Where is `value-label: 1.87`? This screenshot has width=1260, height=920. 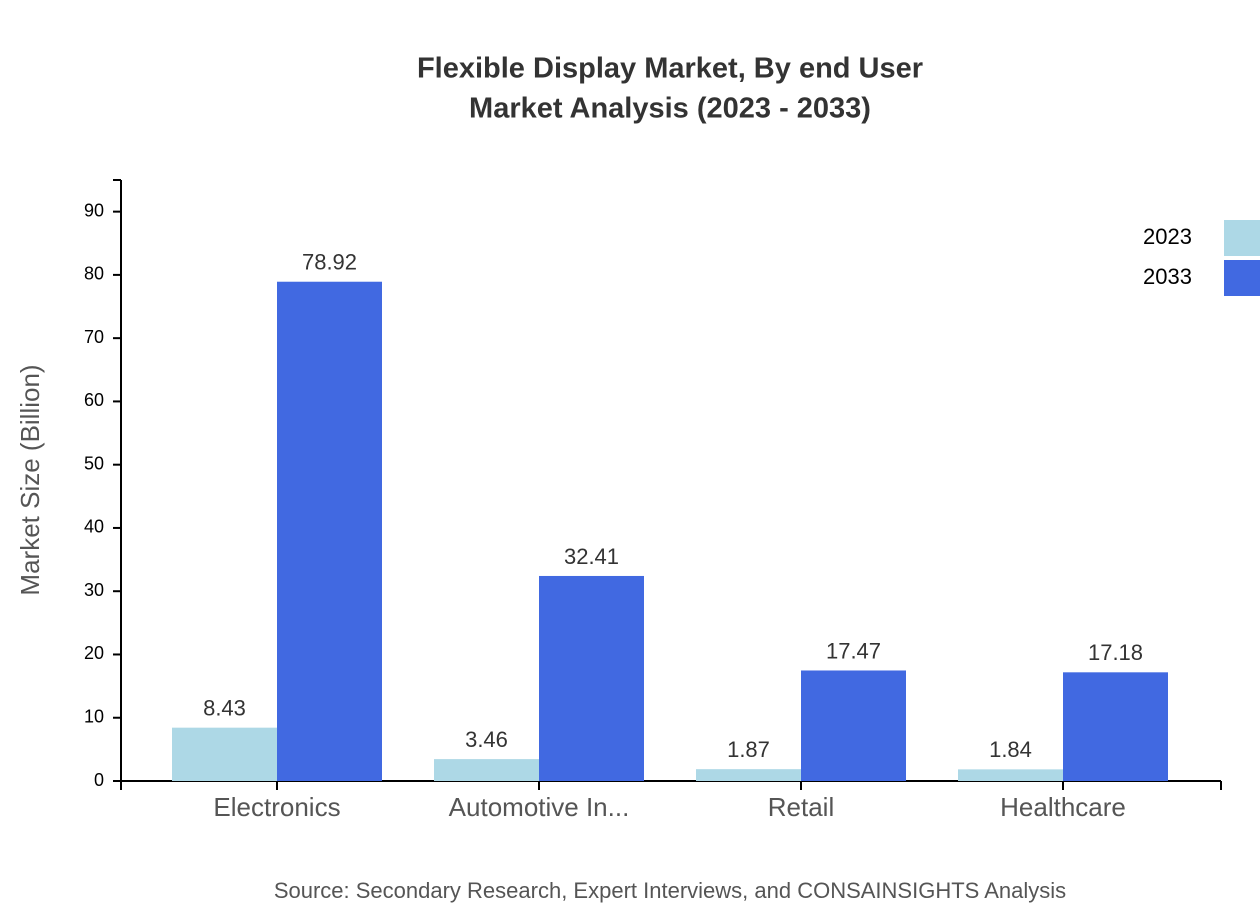
value-label: 1.87 is located at coordinates (748, 749).